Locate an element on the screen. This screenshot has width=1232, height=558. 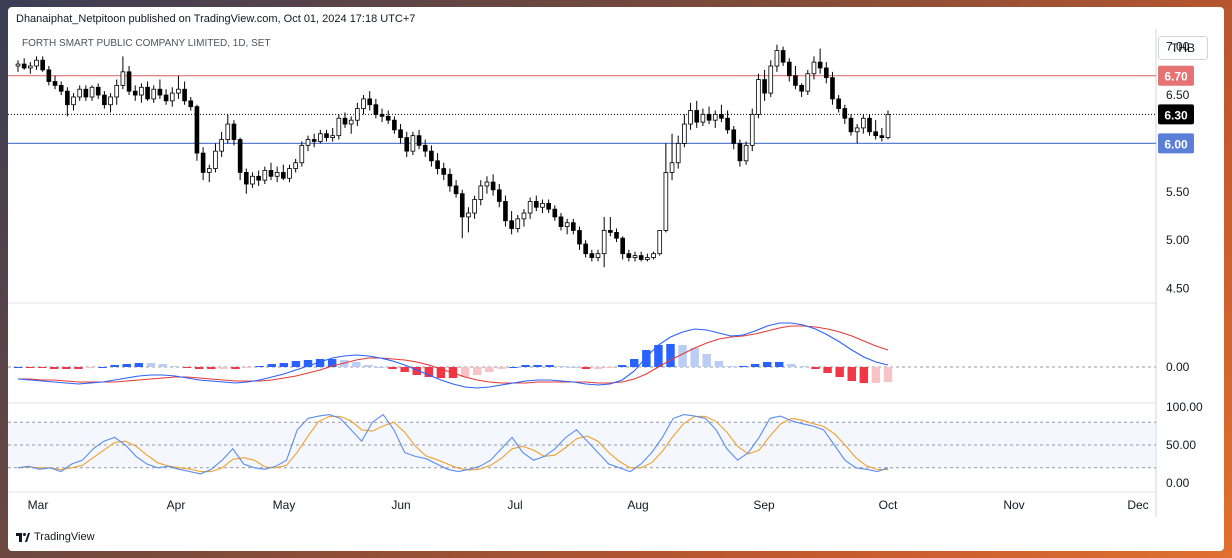
month-label: Nov is located at coordinates (1013, 505).